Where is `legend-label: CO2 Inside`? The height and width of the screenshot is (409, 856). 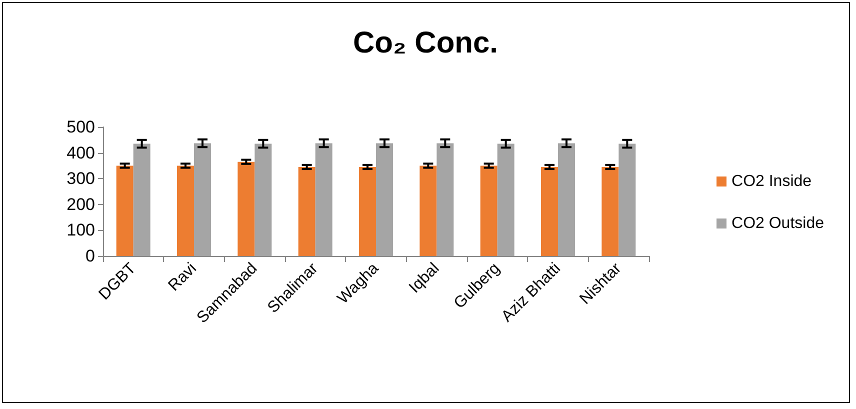 legend-label: CO2 Inside is located at coordinates (772, 181).